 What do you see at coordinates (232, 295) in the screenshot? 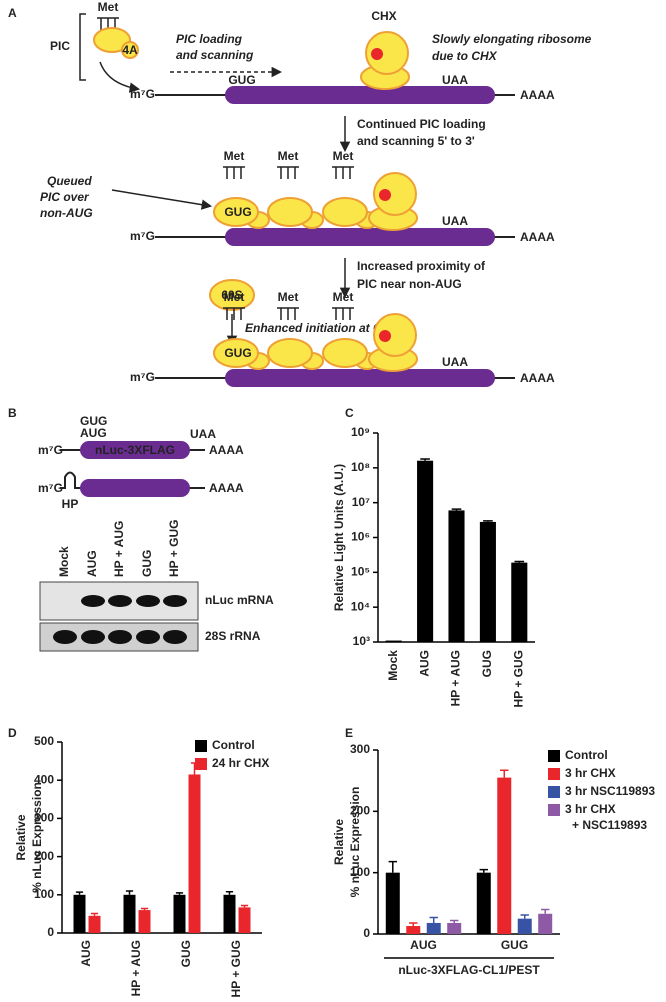
I see `subunit-60s` at bounding box center [232, 295].